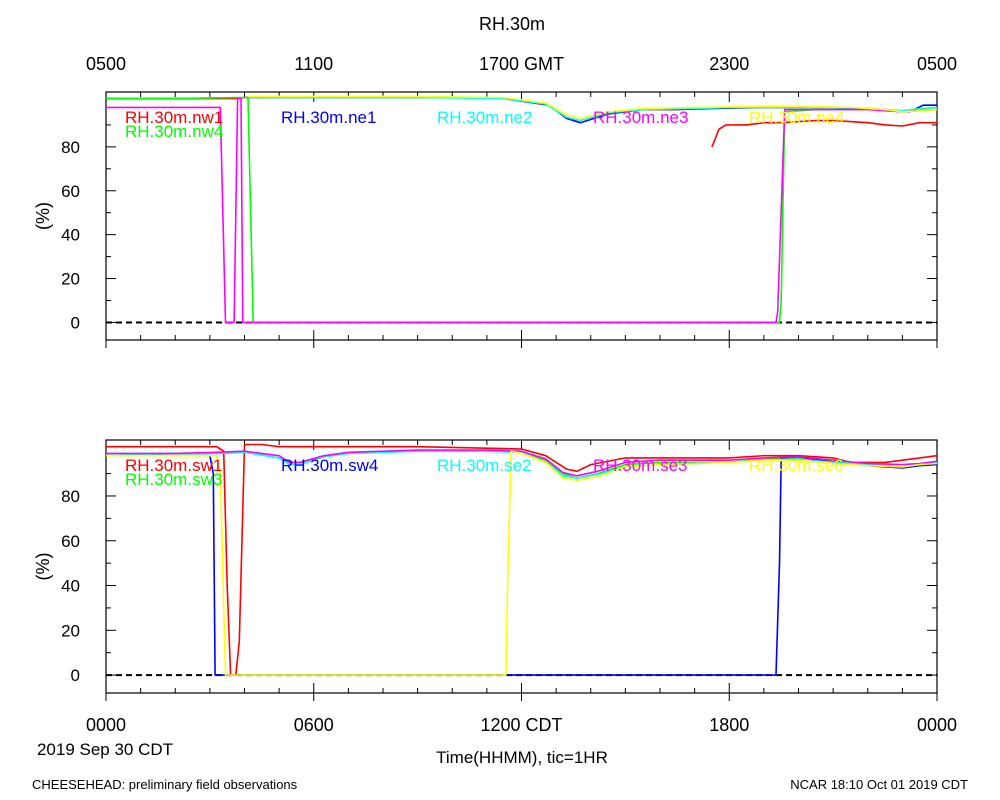  I want to click on x-axis-label: Time(HHMM), tic=1HR, so click(522, 757).